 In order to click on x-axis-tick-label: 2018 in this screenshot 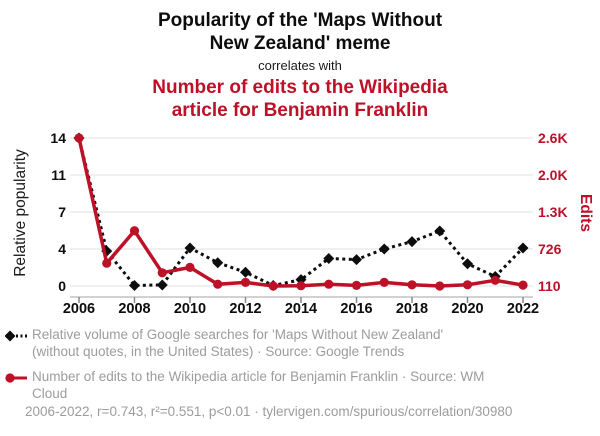, I will do `click(412, 309)`.